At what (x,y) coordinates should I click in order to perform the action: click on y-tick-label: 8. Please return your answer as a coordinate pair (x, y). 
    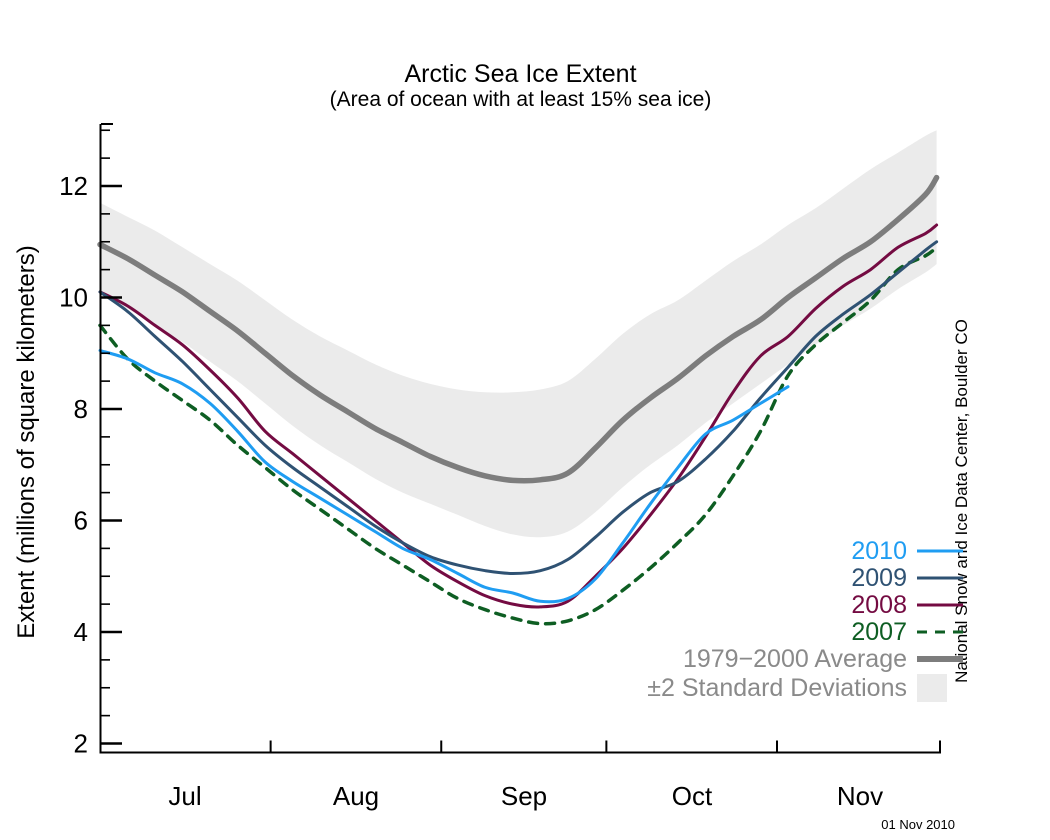
    Looking at the image, I should click on (81, 409).